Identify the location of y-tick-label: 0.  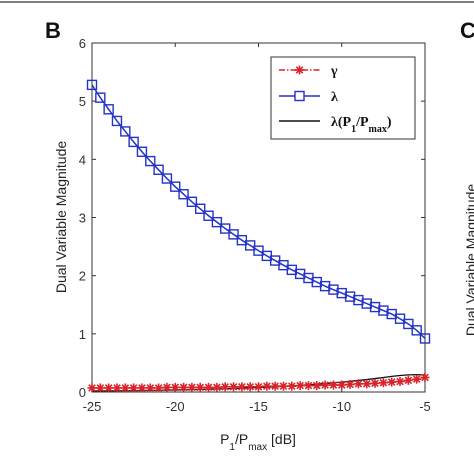
(82, 392).